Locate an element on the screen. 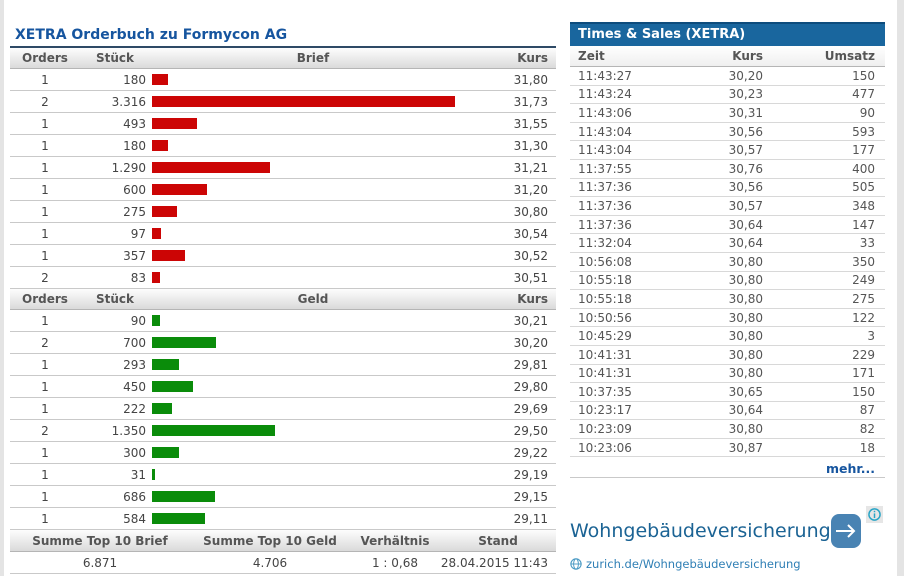 This screenshot has height=576, width=904. times-sales-row: 11:37:36 30,57 348 is located at coordinates (727, 206).